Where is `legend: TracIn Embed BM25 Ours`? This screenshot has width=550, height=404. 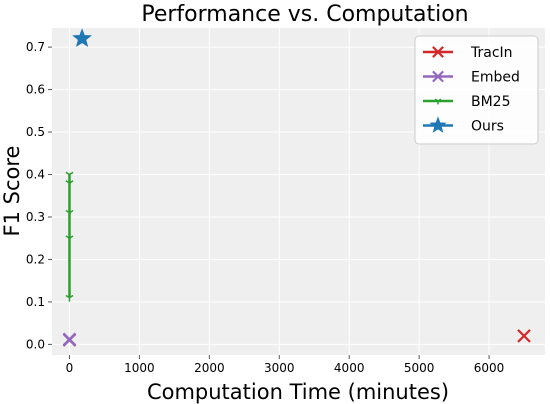 legend: TracIn Embed BM25 Ours is located at coordinates (476, 90).